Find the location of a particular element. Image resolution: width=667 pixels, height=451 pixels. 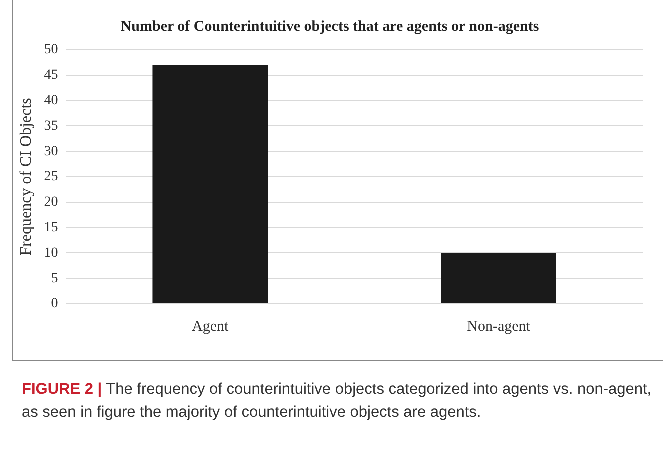

y-tick-label: 5 is located at coordinates (54, 278).